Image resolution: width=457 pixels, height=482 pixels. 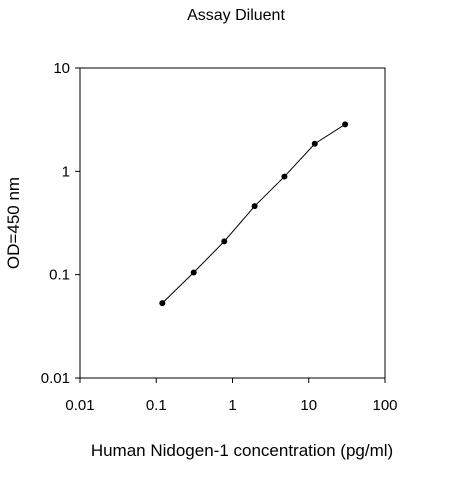 What do you see at coordinates (308, 405) in the screenshot?
I see `x-tick-10-label: 10` at bounding box center [308, 405].